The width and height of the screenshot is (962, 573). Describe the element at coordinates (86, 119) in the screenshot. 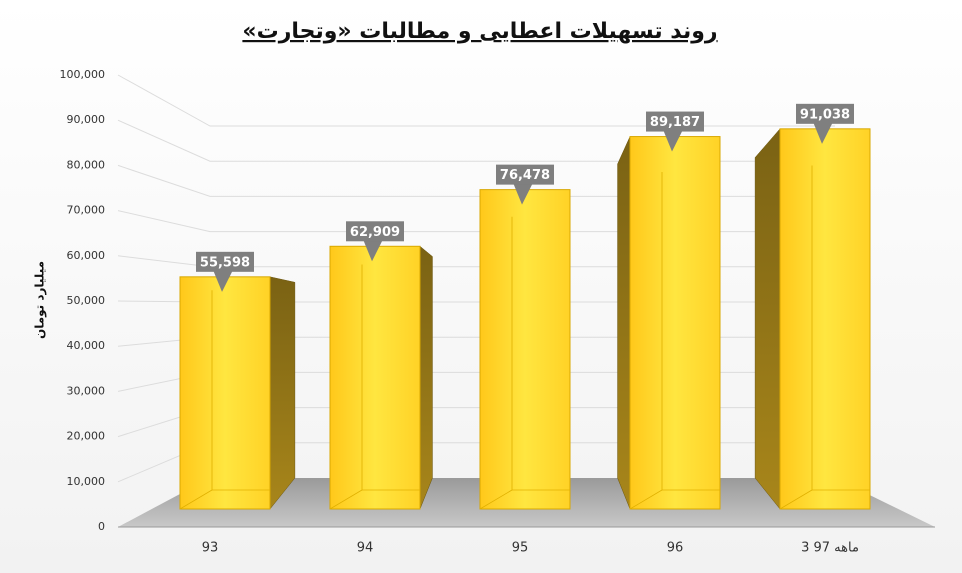

I see `y-tick-label: 90,000` at that location.